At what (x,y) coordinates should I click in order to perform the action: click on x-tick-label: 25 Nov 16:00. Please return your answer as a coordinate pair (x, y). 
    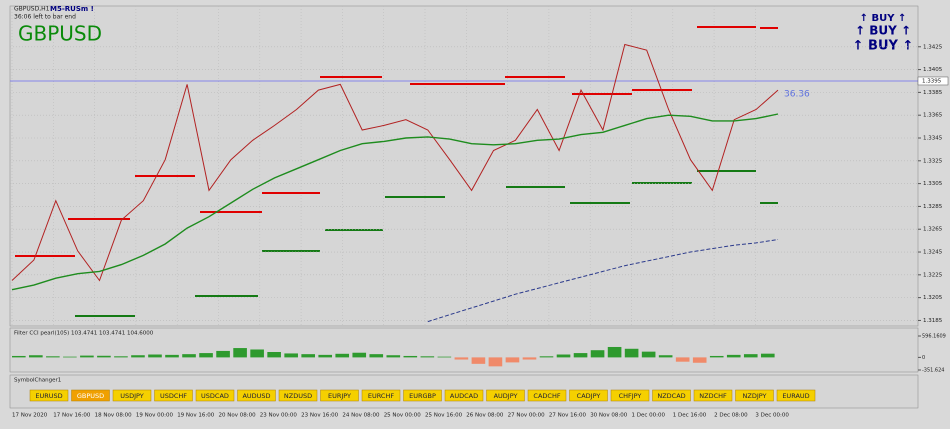
    Looking at the image, I should click on (444, 416).